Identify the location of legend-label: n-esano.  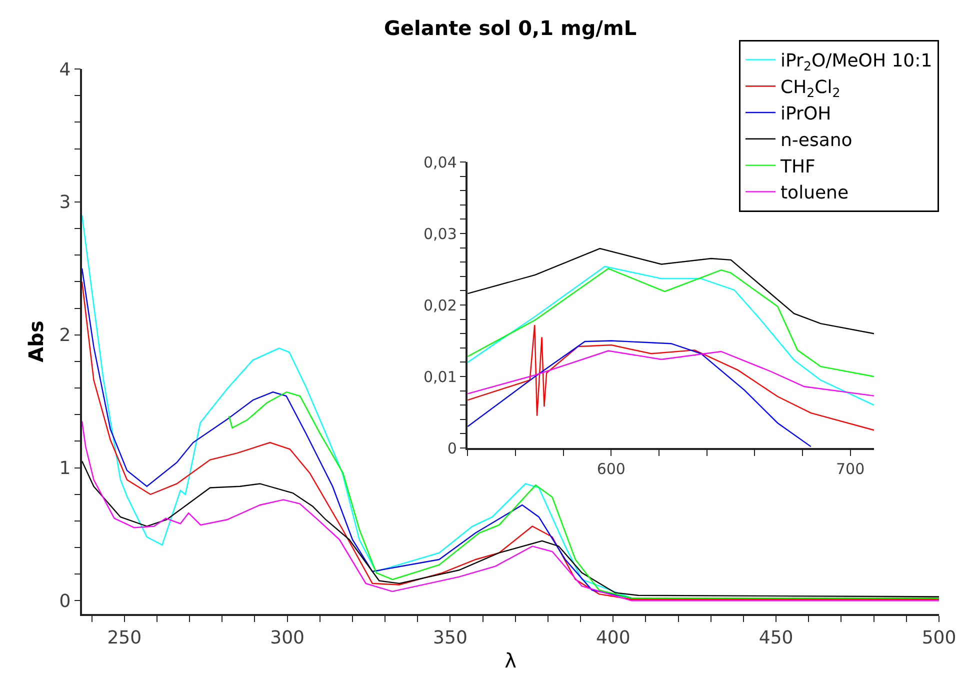
(816, 140).